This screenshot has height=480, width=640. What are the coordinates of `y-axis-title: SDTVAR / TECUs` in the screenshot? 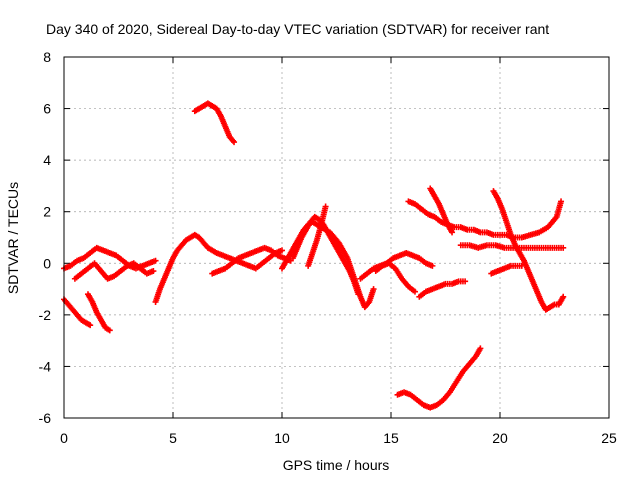 It's located at (13, 238).